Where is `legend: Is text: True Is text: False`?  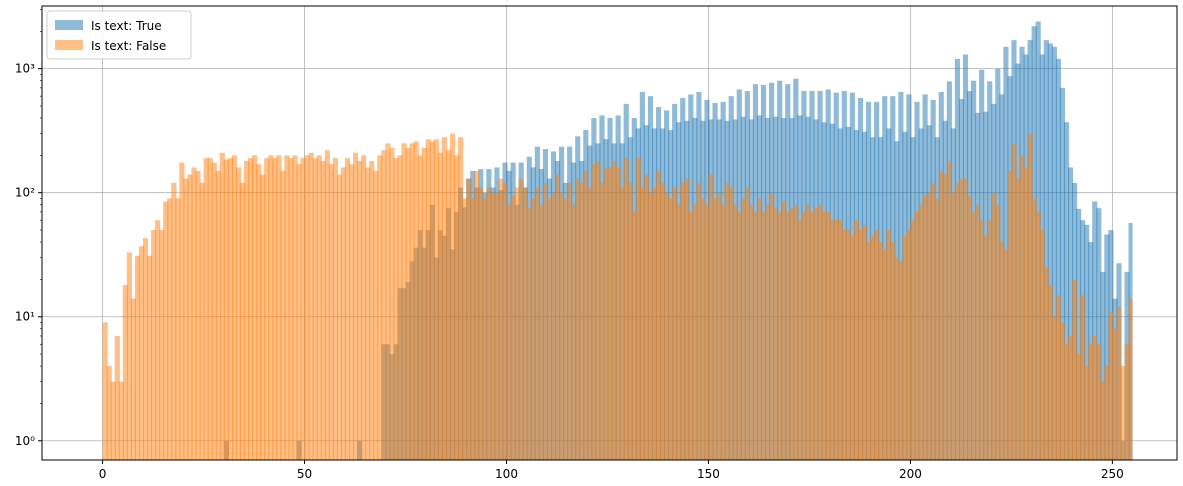 legend: Is text: True Is text: False is located at coordinates (119, 35).